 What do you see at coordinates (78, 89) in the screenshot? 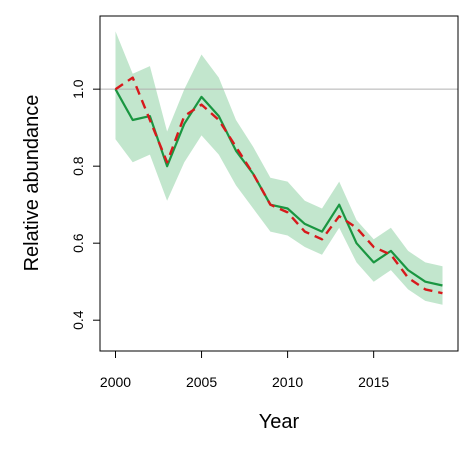
I see `y-tick-label: 1.0` at bounding box center [78, 89].